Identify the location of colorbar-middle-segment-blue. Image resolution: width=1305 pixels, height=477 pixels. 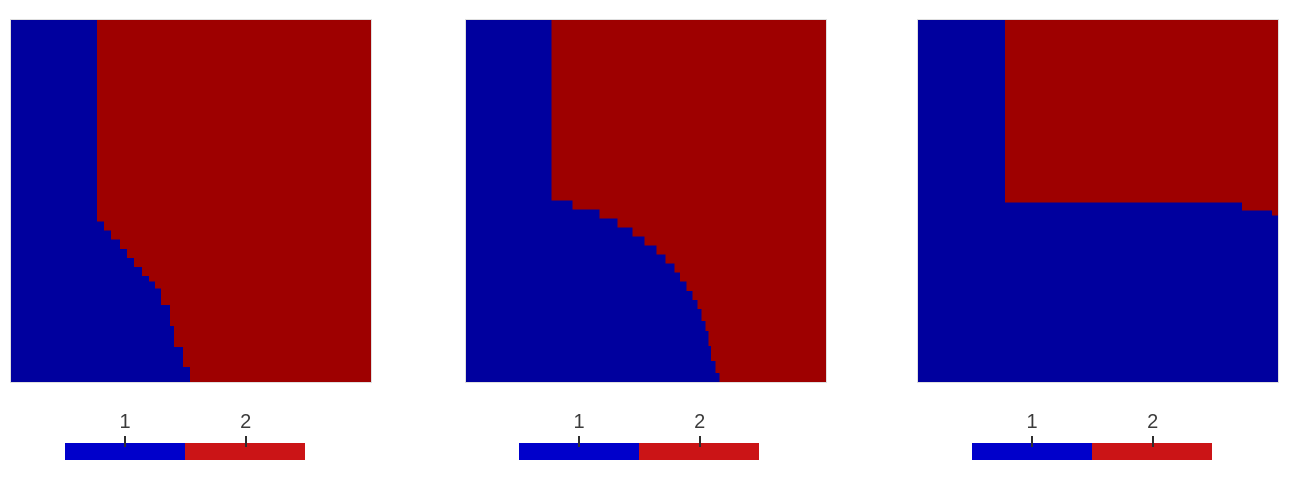
(579, 451).